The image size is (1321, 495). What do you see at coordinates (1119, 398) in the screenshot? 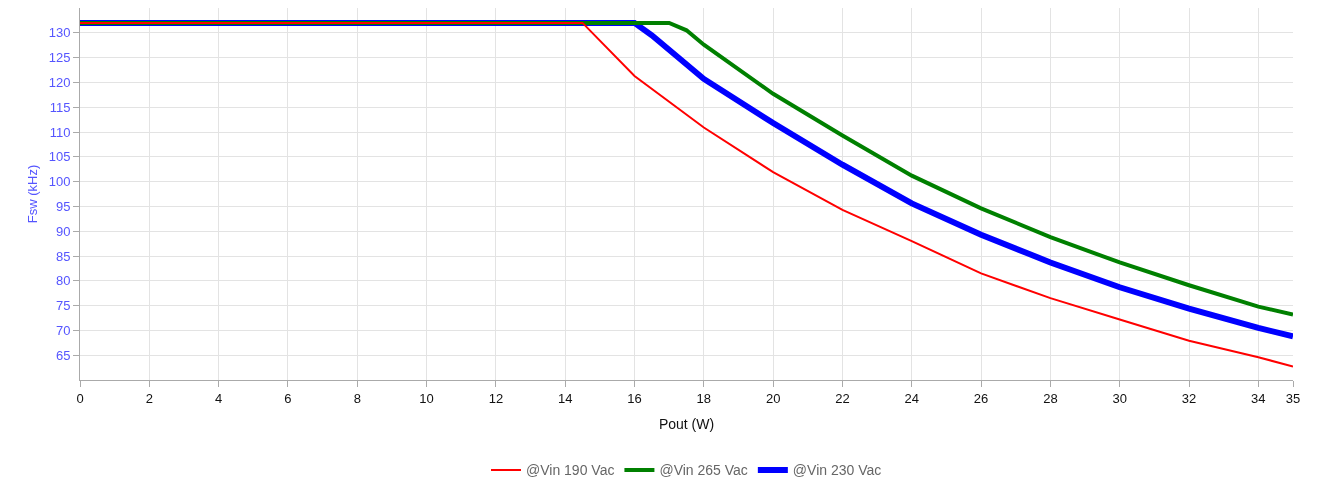
I see `x-tick-label: 30` at bounding box center [1119, 398].